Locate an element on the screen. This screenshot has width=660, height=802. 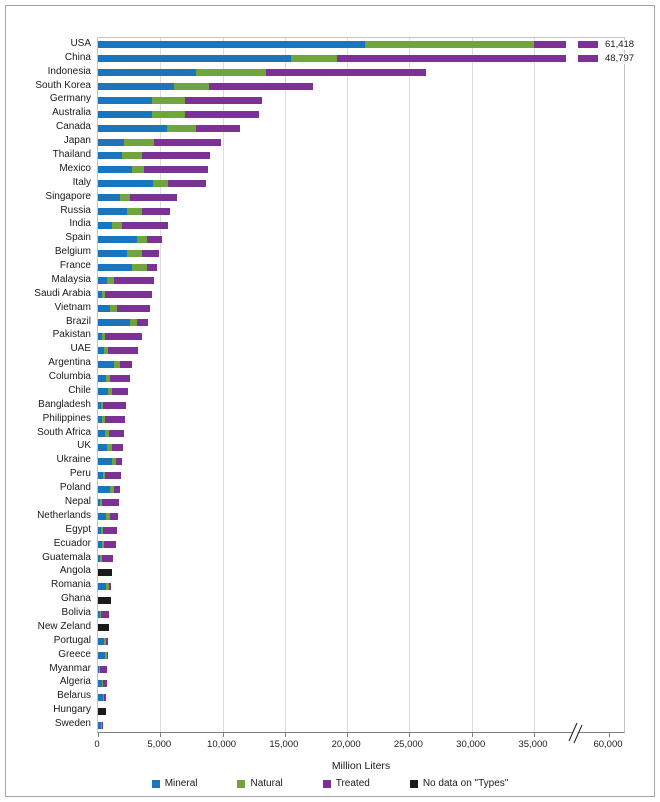
y-axis-label: UAE is located at coordinates (80, 349).